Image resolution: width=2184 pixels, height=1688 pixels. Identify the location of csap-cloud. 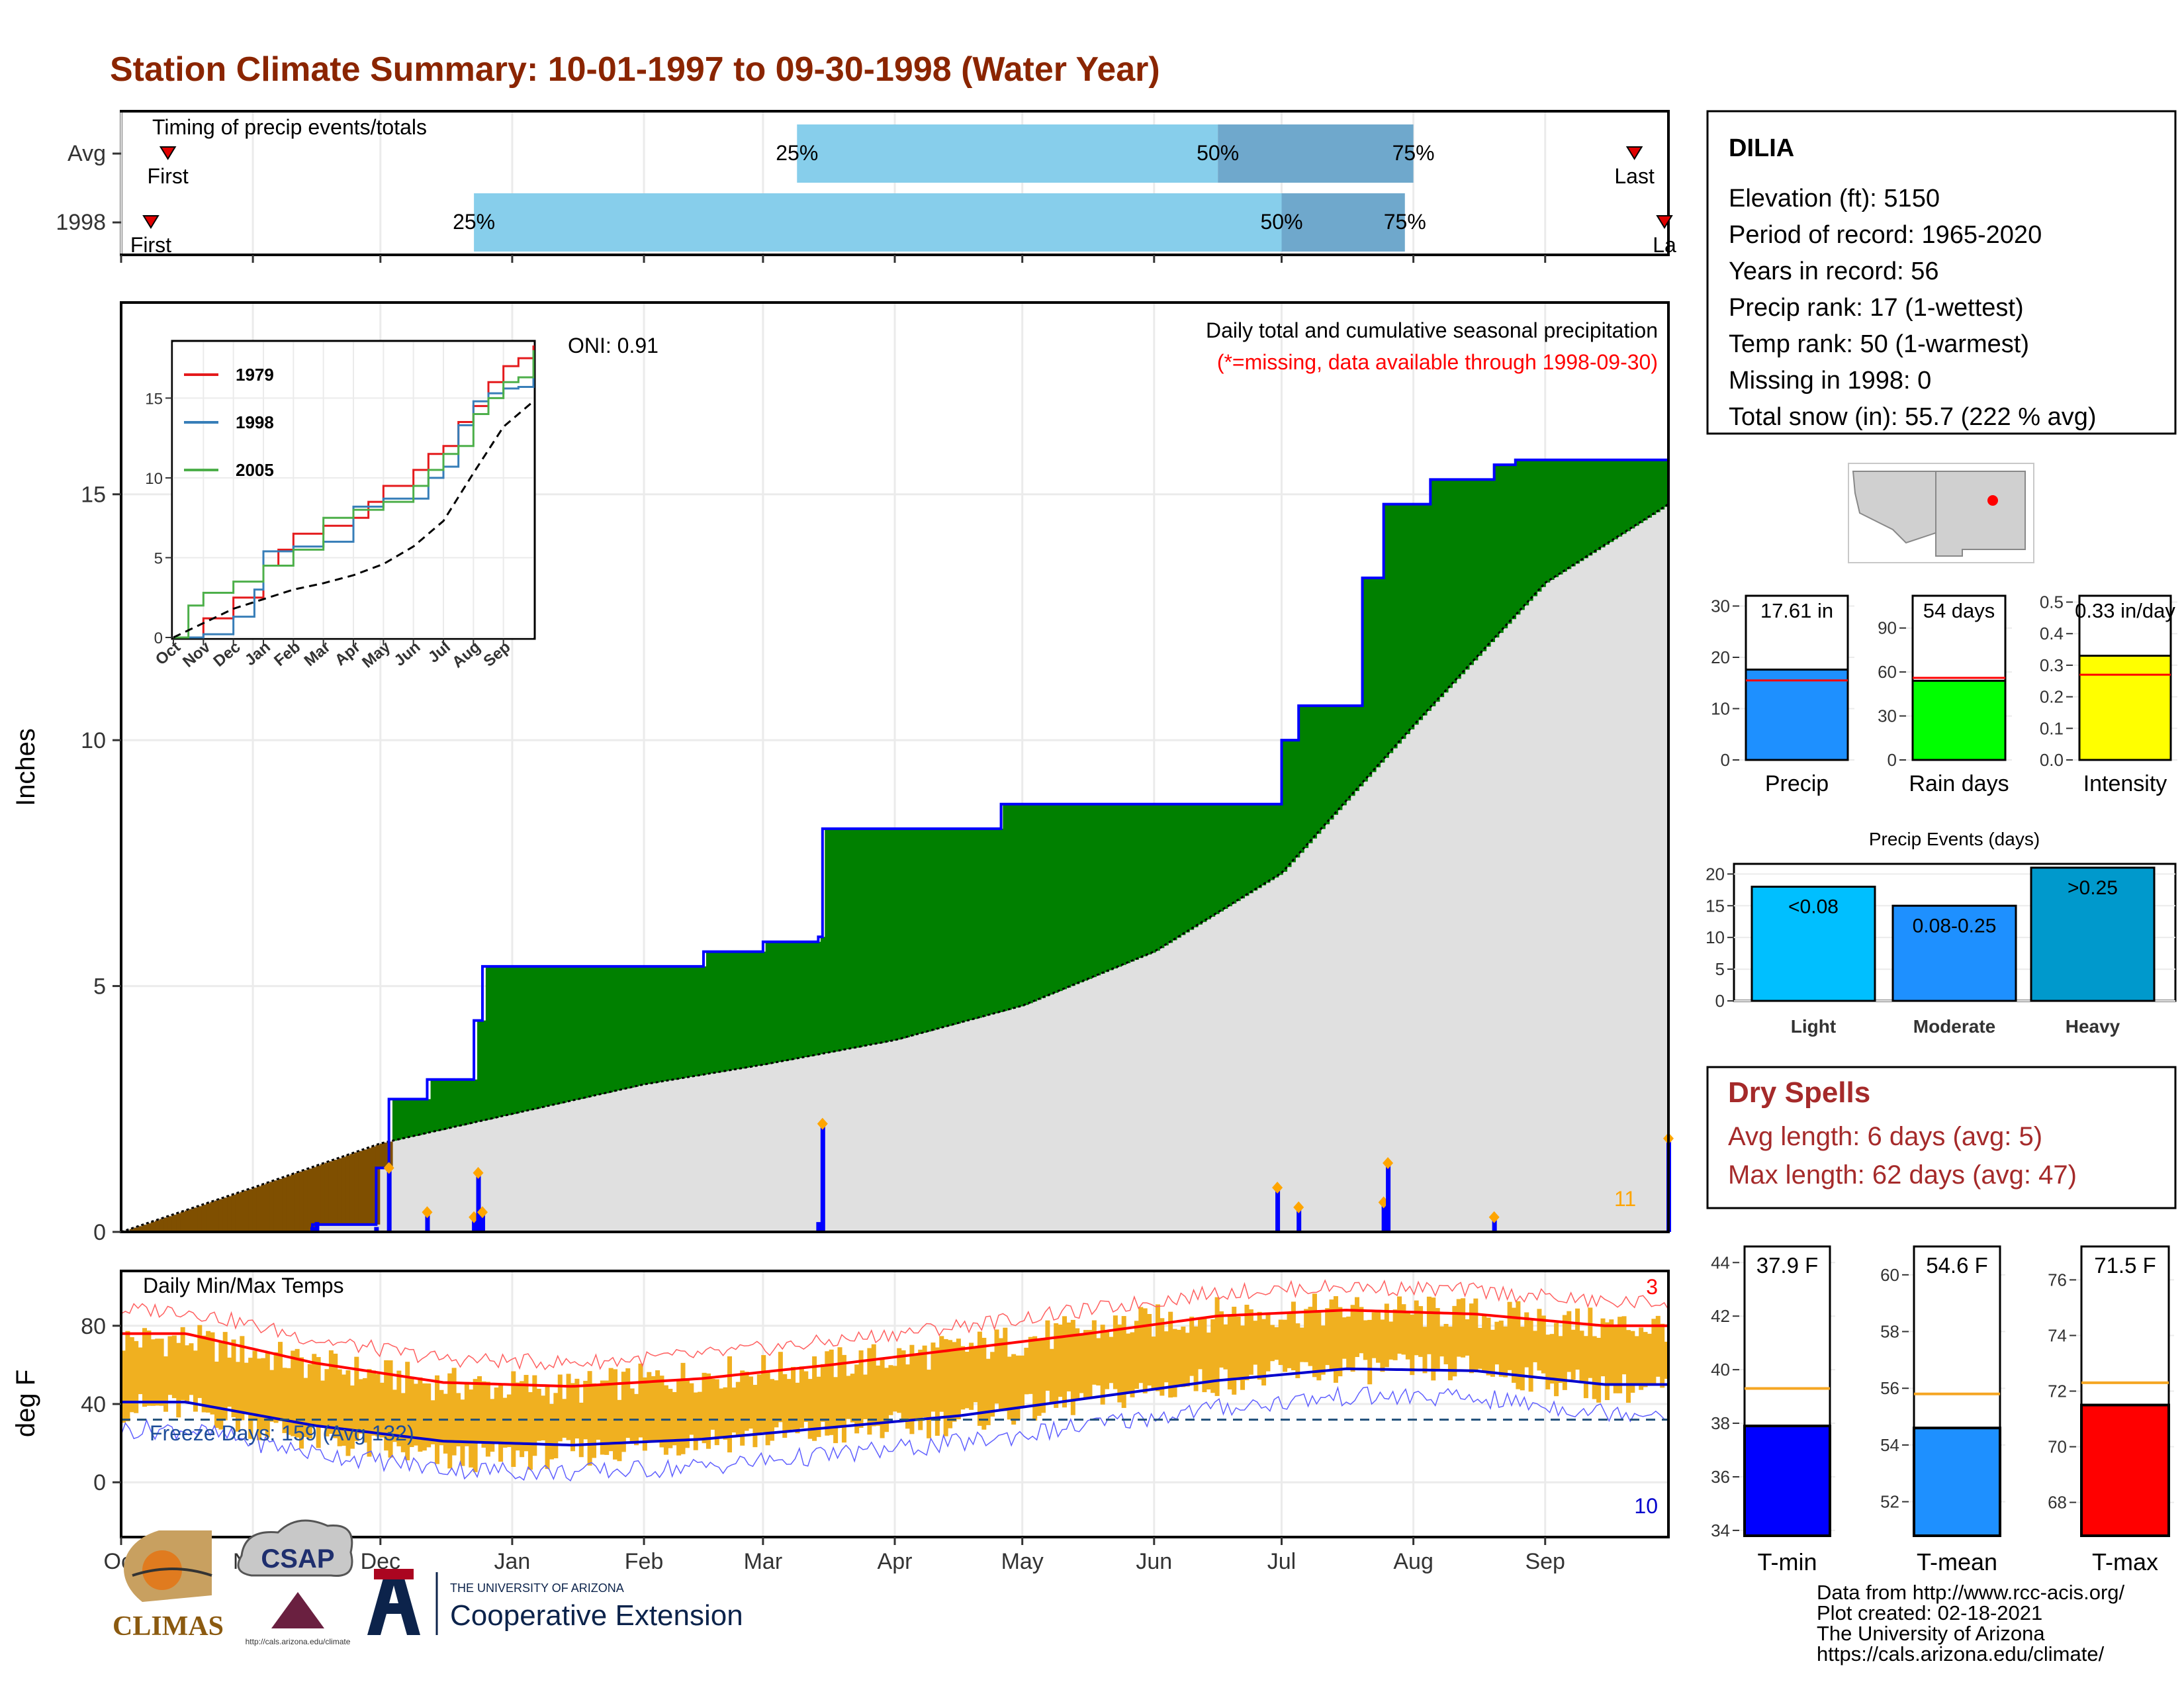
(295, 1548).